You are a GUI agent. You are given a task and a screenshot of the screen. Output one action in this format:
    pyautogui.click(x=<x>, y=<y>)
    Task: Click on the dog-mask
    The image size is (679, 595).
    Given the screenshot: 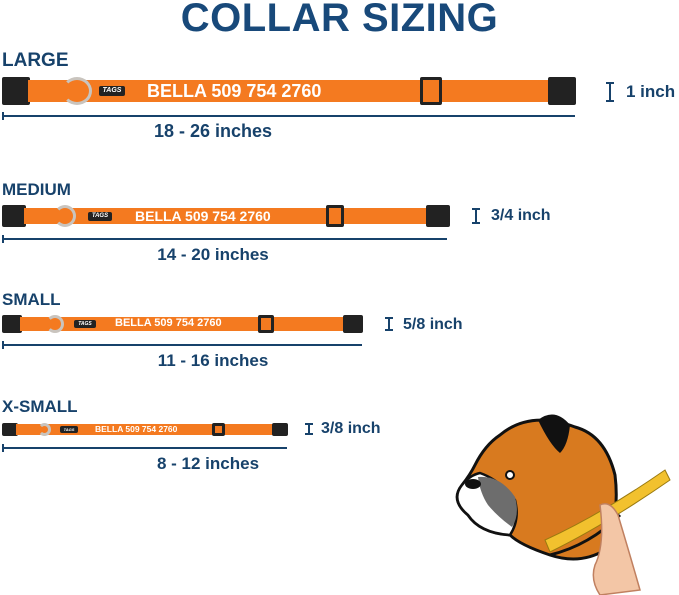 What is the action you would take?
    pyautogui.click(x=497, y=501)
    